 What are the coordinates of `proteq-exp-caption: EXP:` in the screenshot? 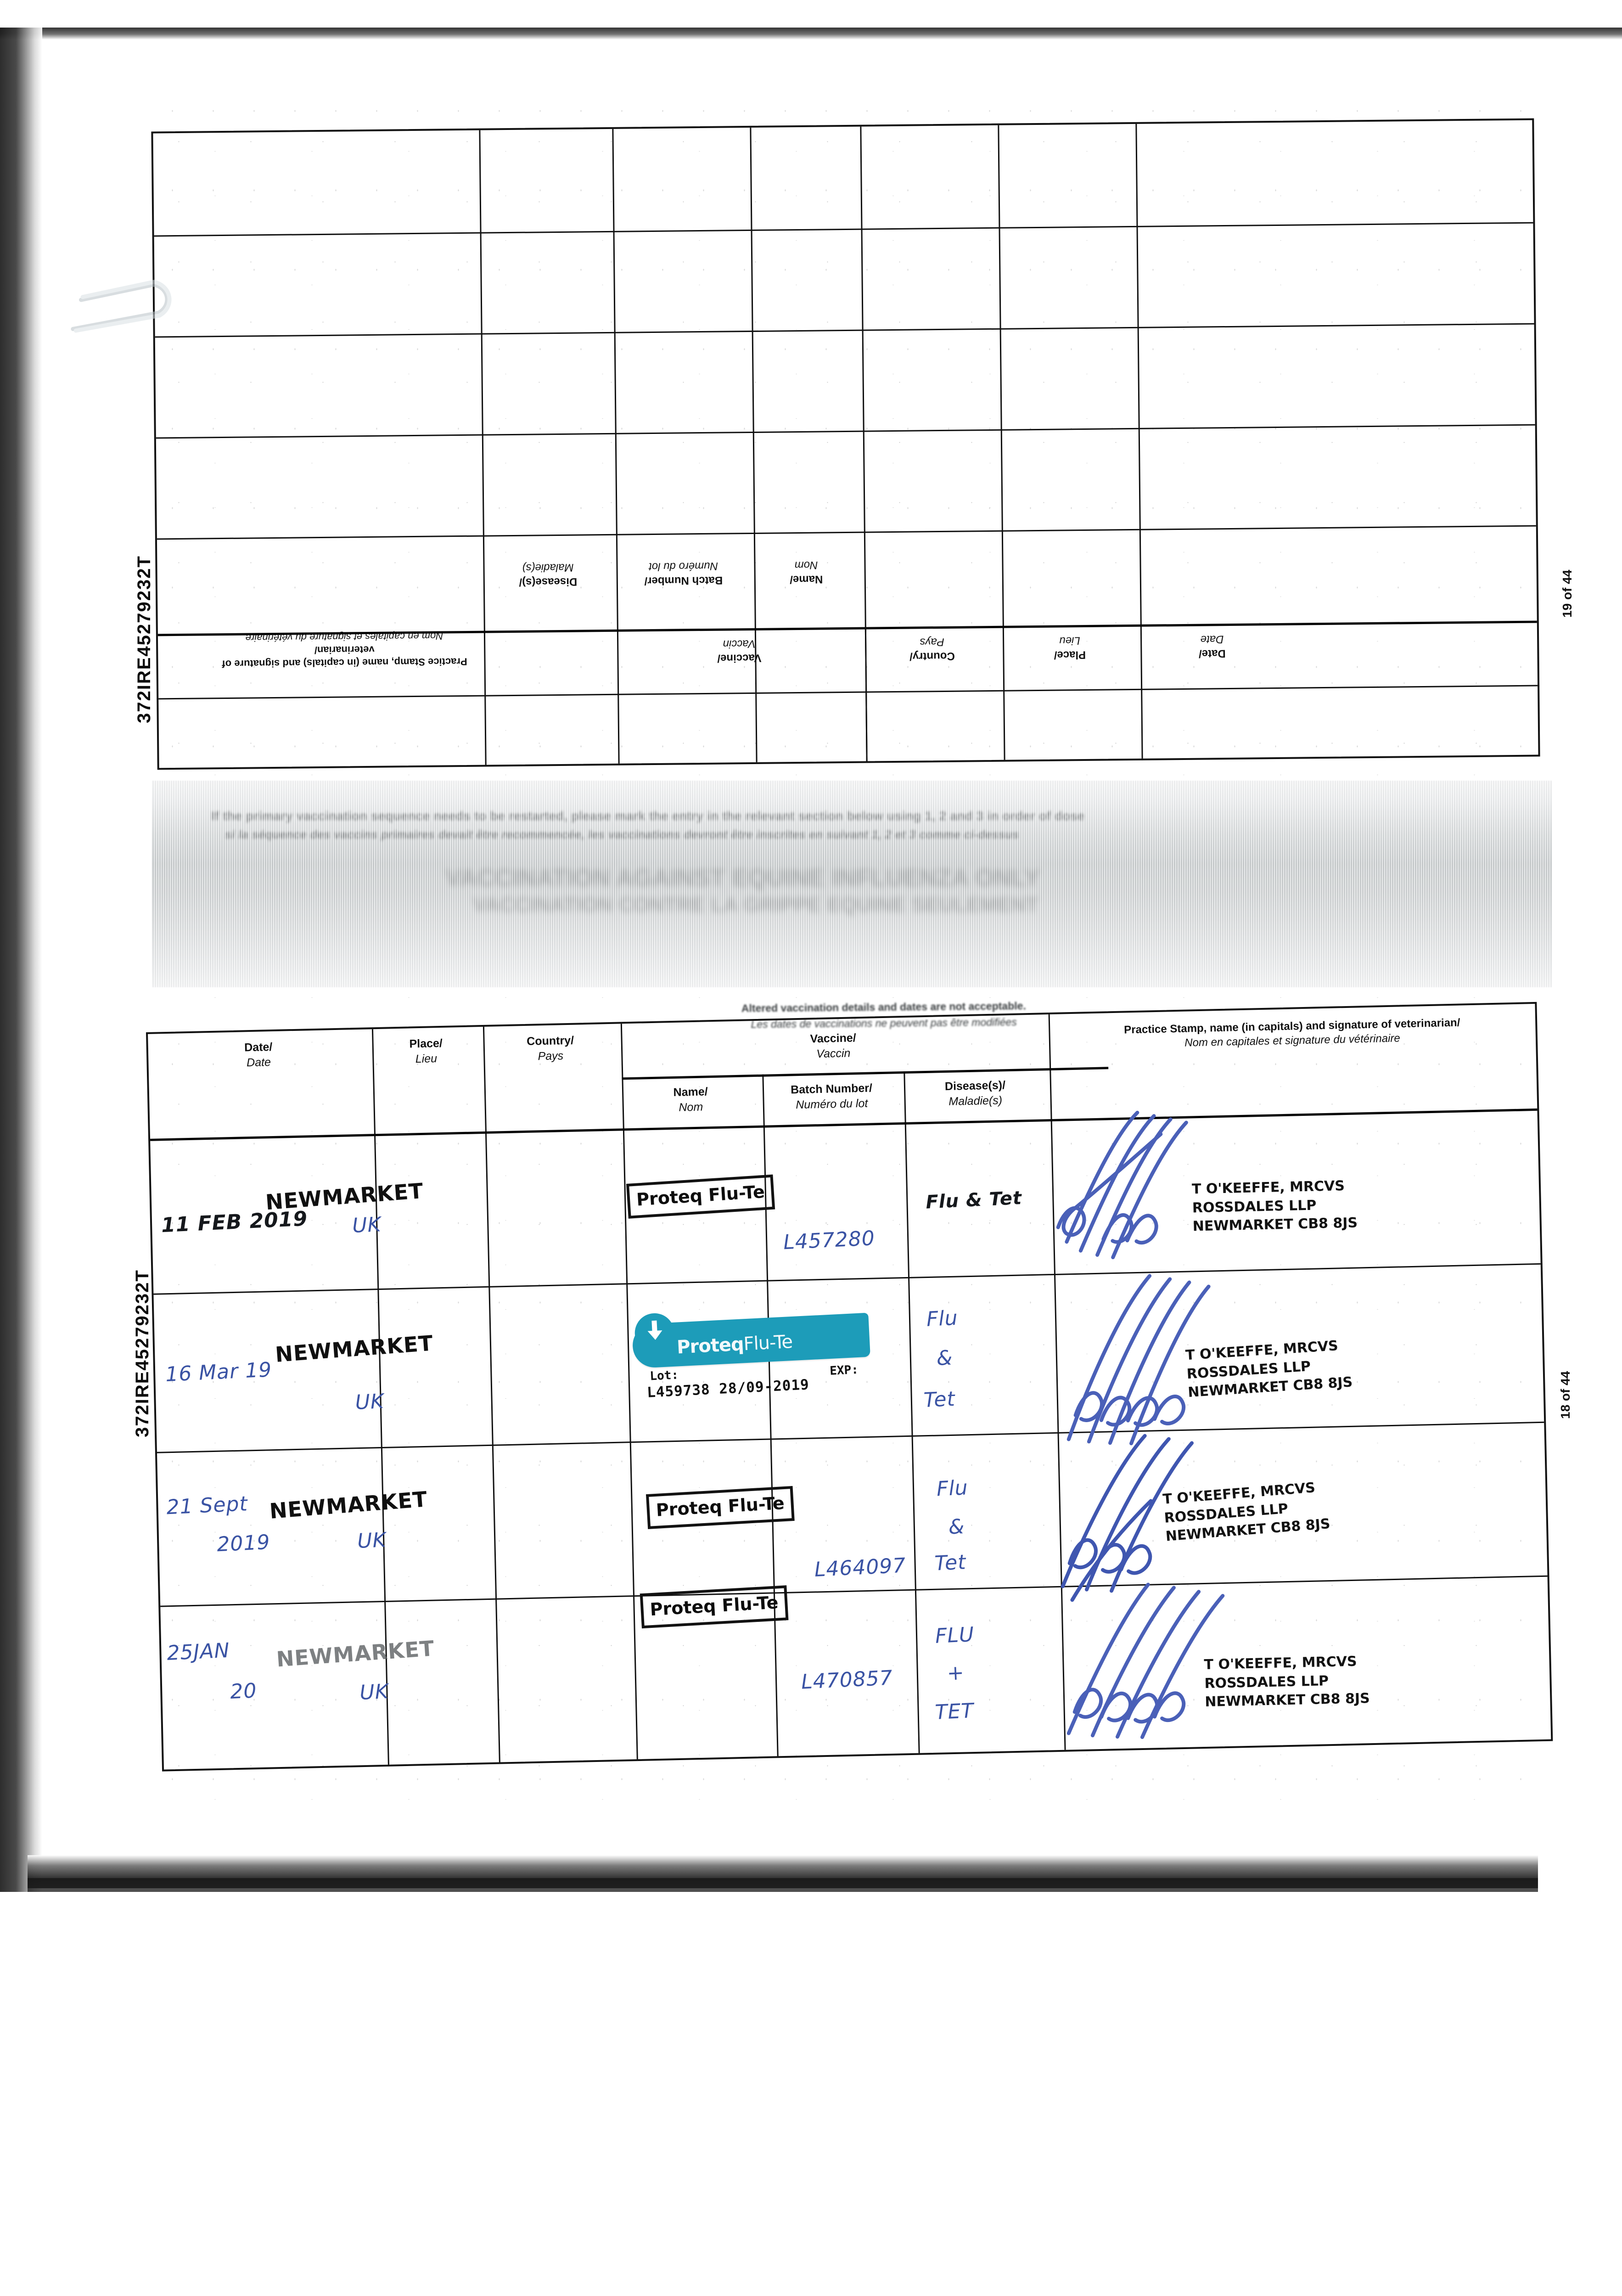 It's located at (844, 1370).